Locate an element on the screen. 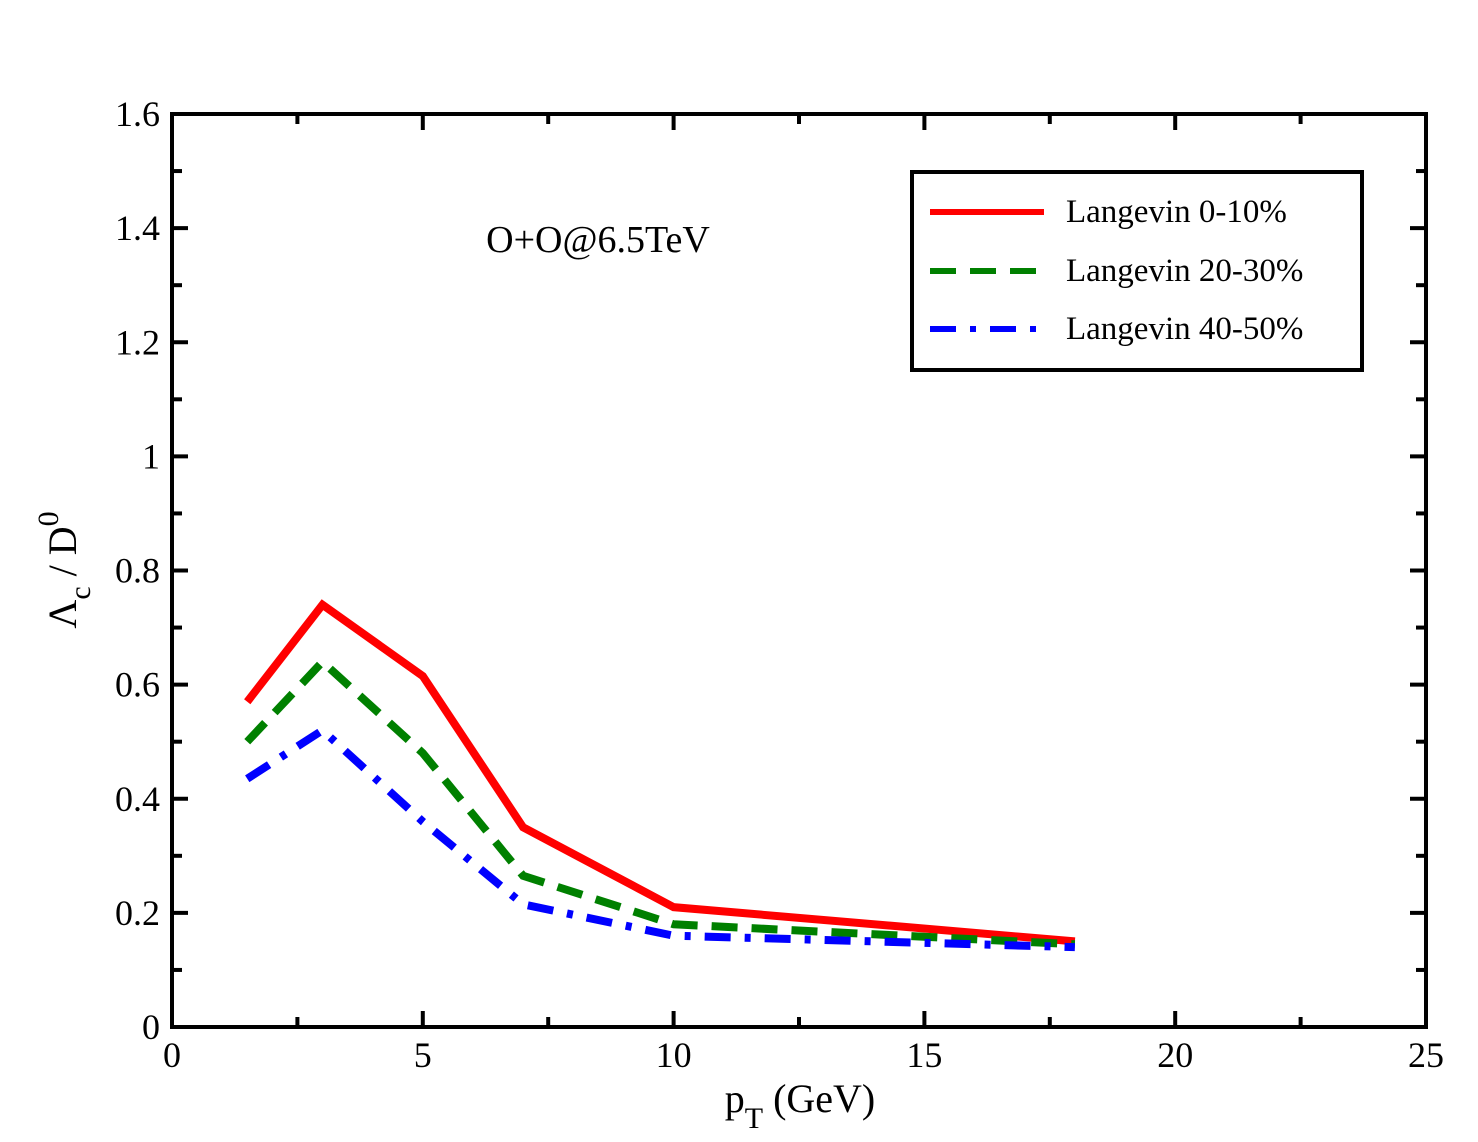  y-tick-label: 1 is located at coordinates (151, 456).